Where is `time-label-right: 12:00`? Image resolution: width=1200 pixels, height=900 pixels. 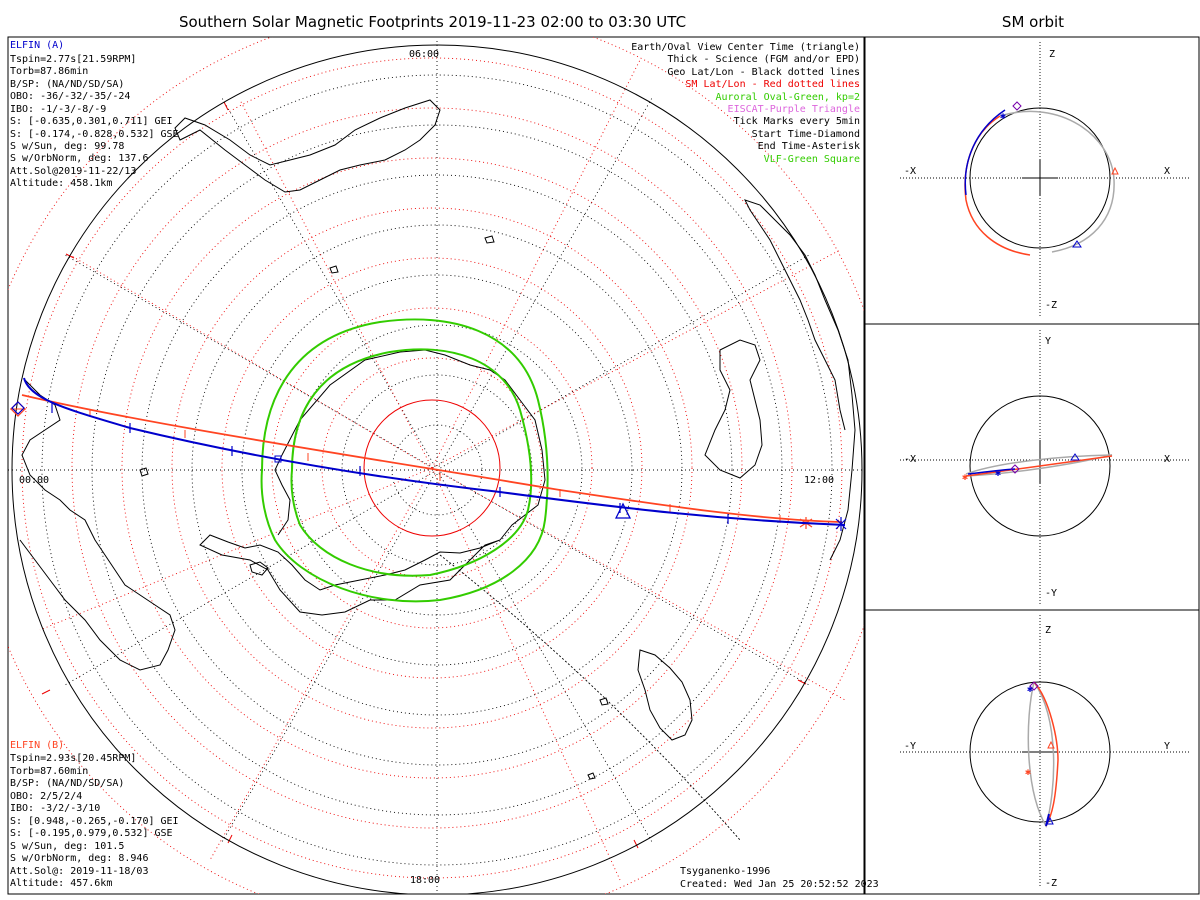
time-label-right: 12:00 is located at coordinates (819, 480).